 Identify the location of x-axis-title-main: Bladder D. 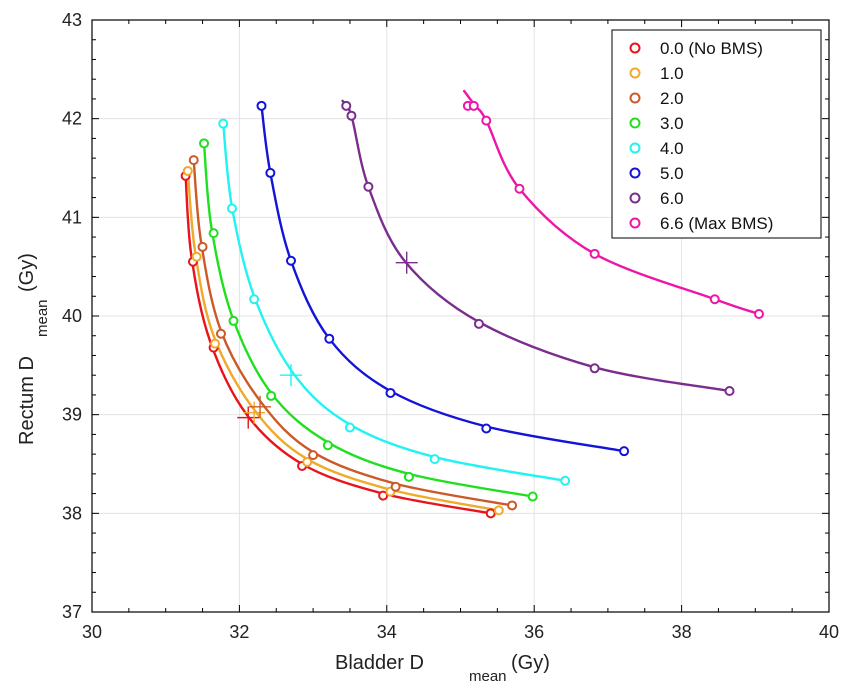
(379, 663).